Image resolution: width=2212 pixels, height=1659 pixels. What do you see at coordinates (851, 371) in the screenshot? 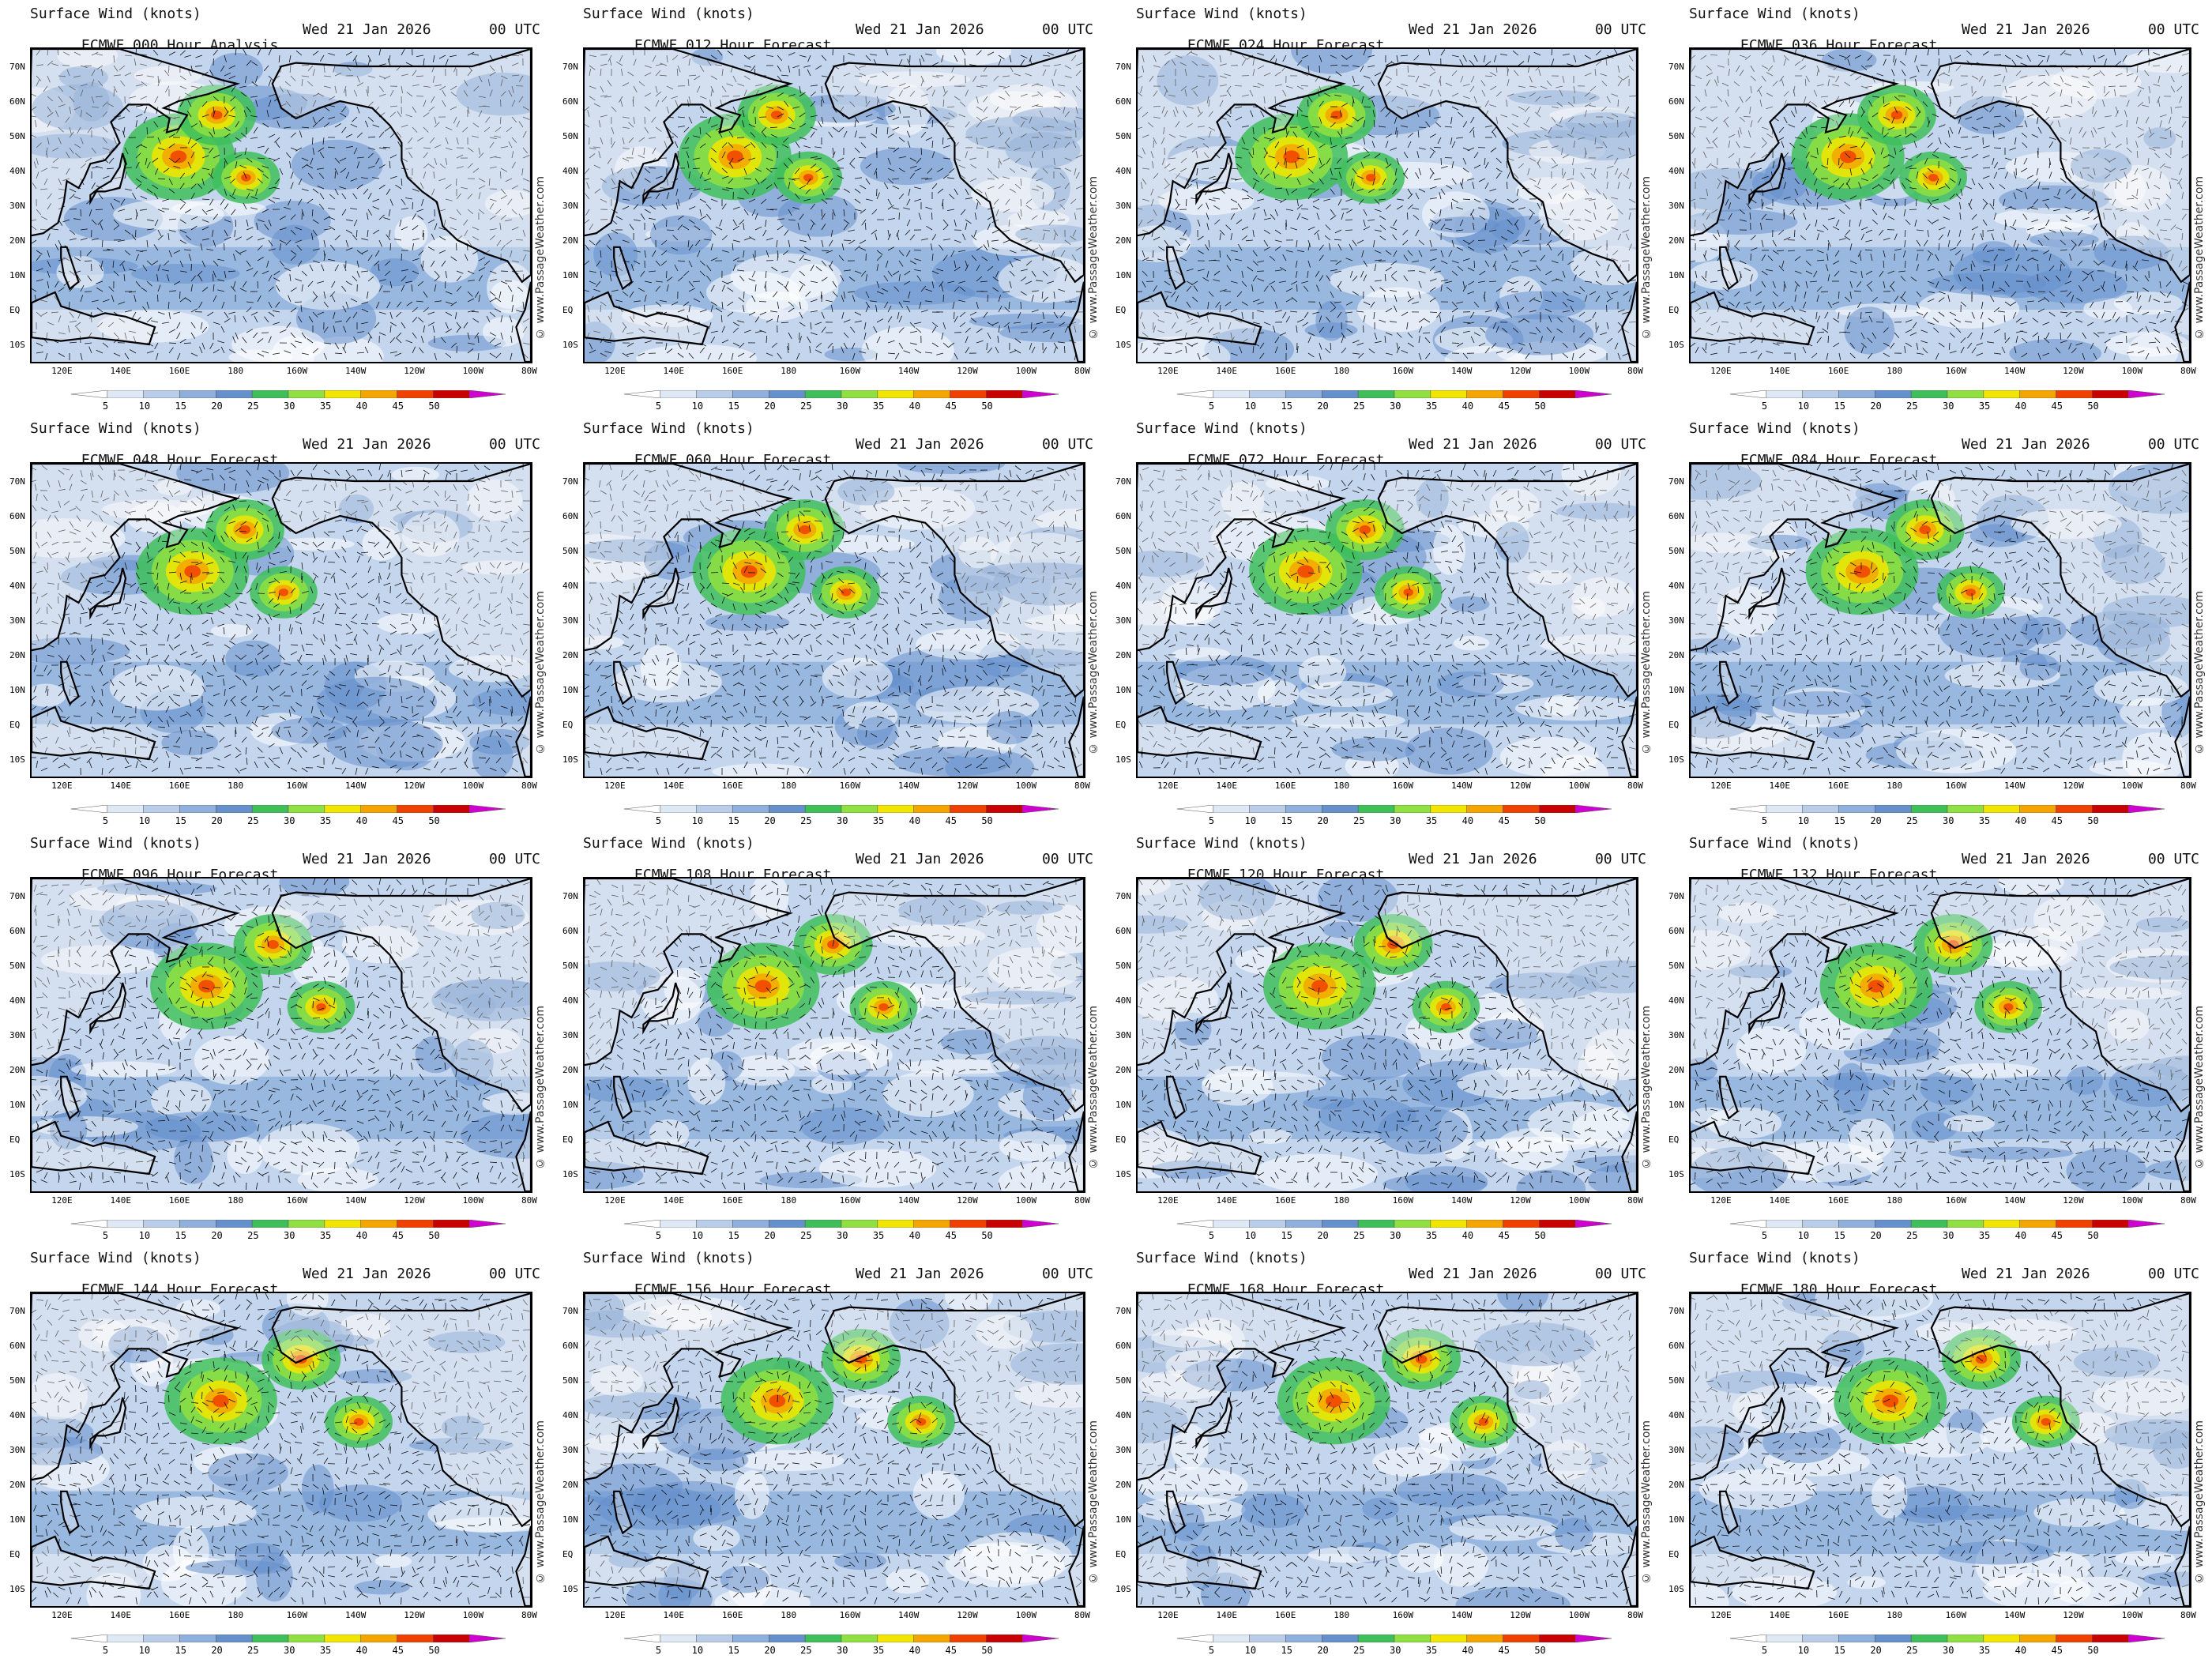
I see `longitude-label: 160W` at bounding box center [851, 371].